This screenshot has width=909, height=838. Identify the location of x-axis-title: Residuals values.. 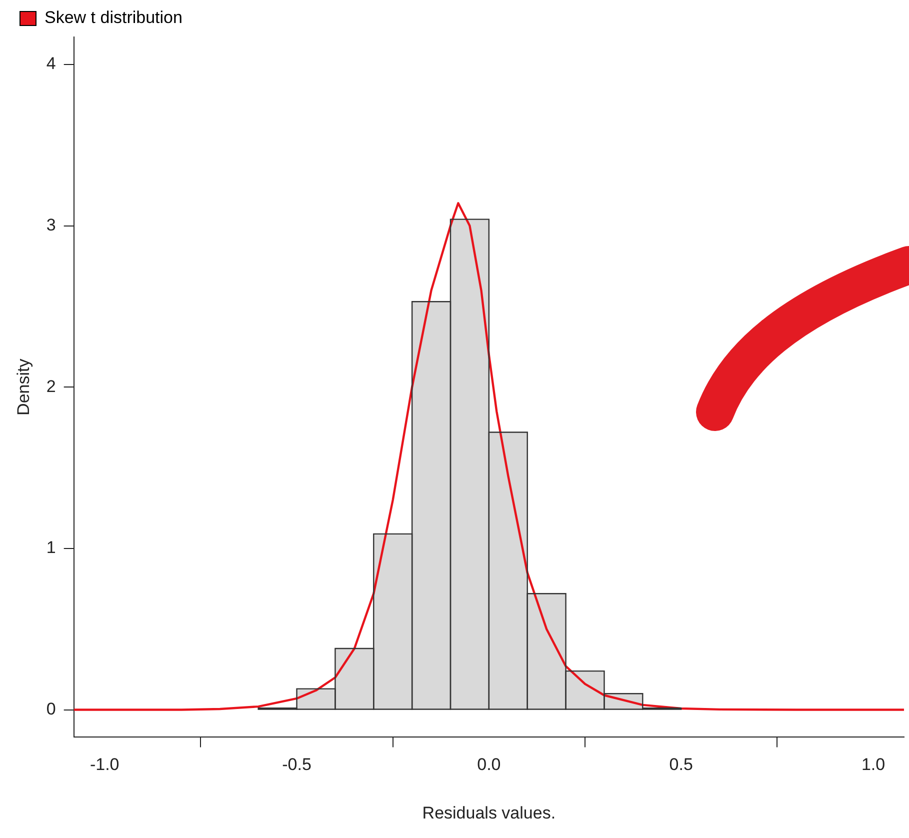
(489, 812).